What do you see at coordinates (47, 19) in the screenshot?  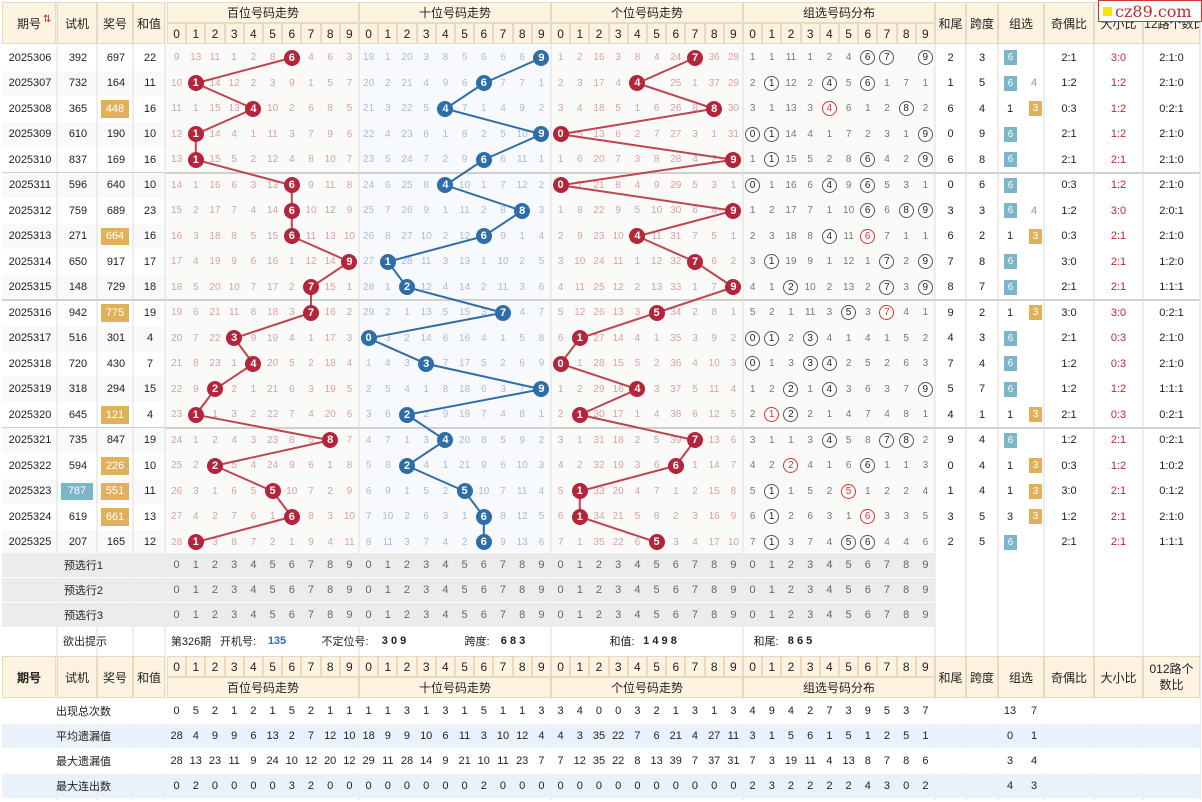 I see `sort-icon: ⇅` at bounding box center [47, 19].